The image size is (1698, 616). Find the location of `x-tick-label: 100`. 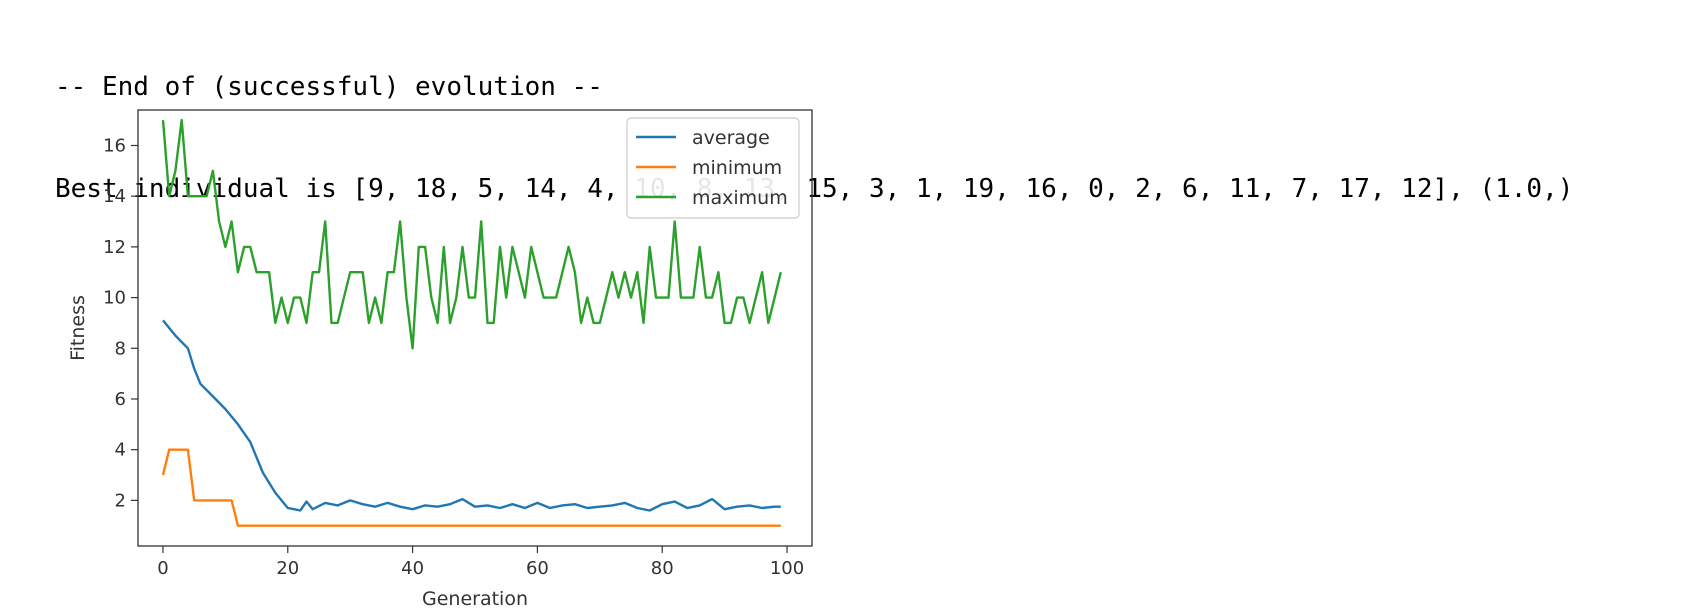

x-tick-label: 100 is located at coordinates (787, 568).